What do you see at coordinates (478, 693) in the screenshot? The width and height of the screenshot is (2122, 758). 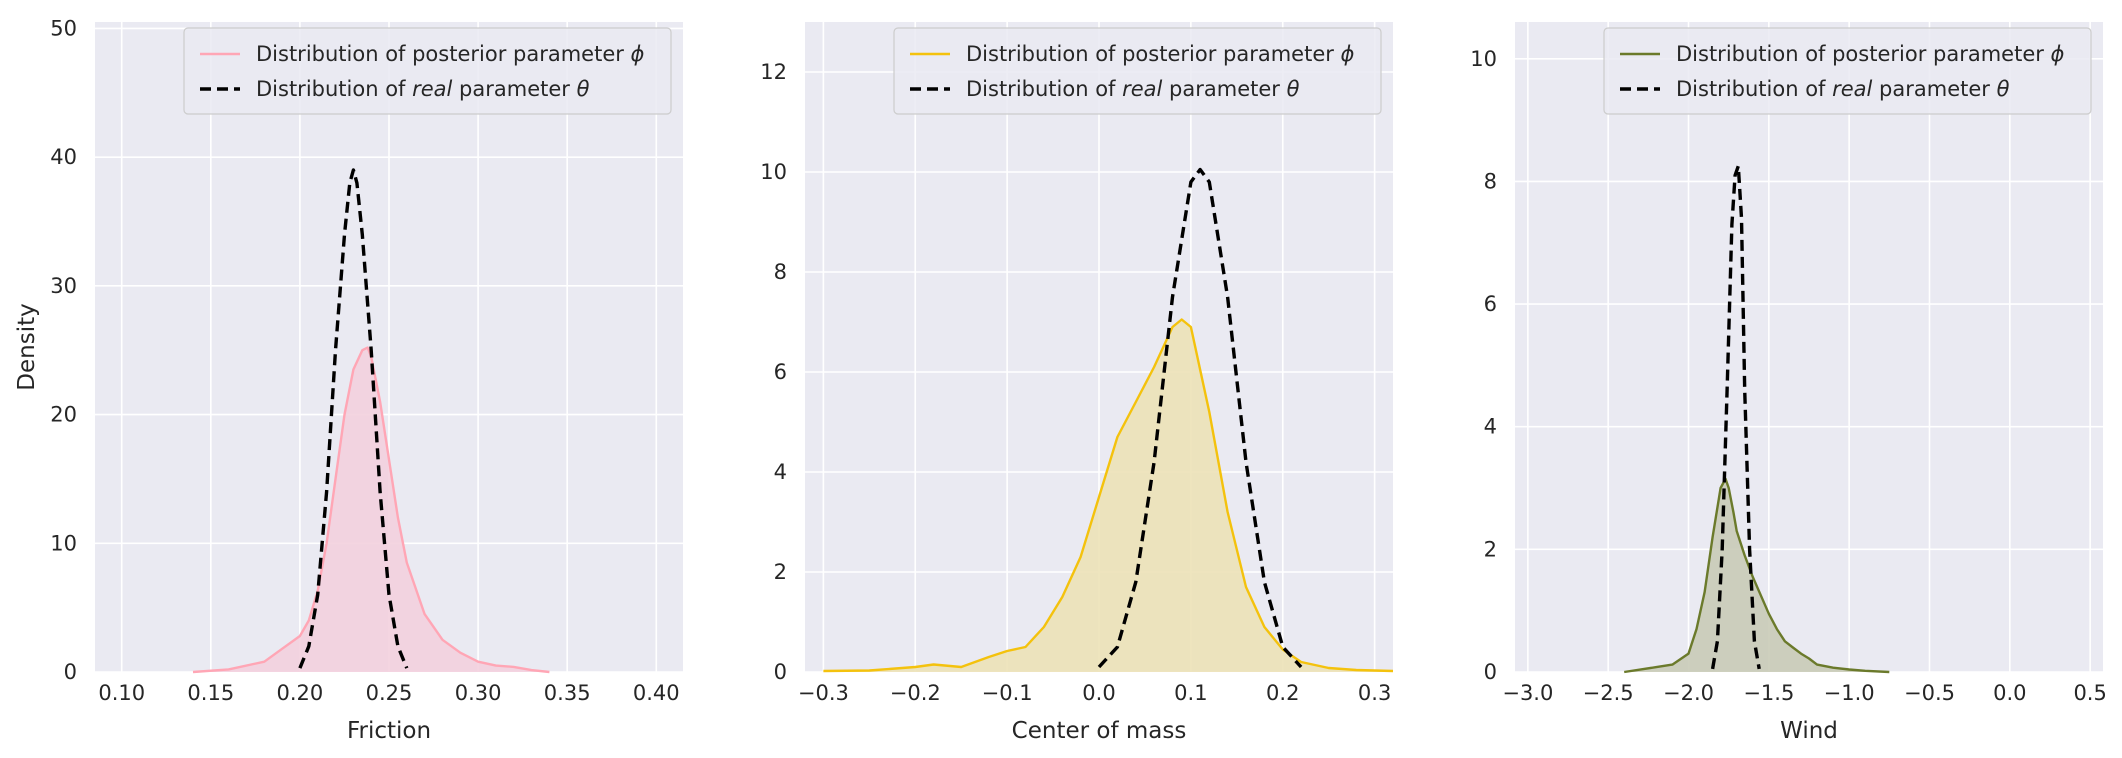 I see `x-tick-label: 0.30` at bounding box center [478, 693].